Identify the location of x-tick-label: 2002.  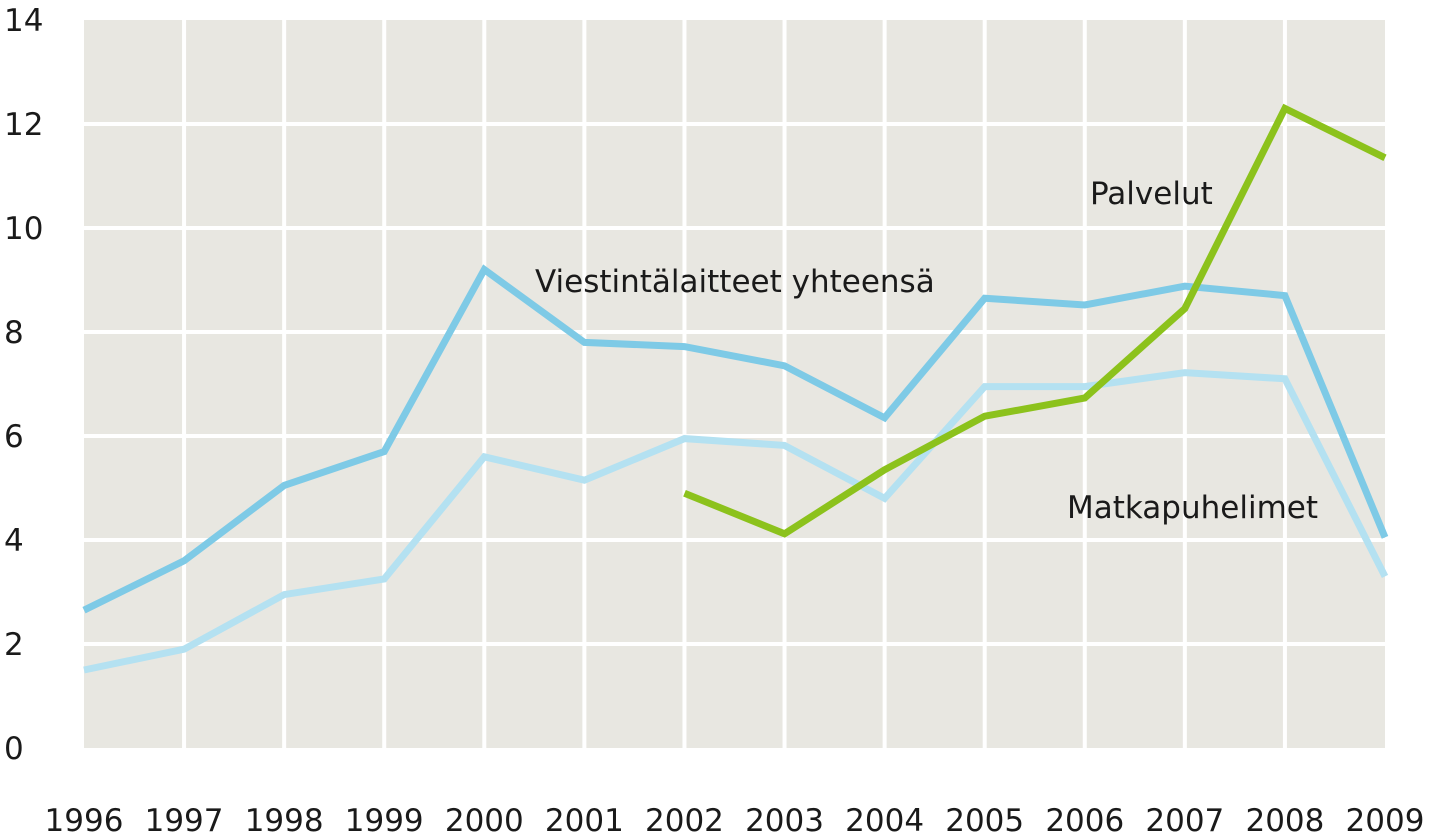
(684, 821).